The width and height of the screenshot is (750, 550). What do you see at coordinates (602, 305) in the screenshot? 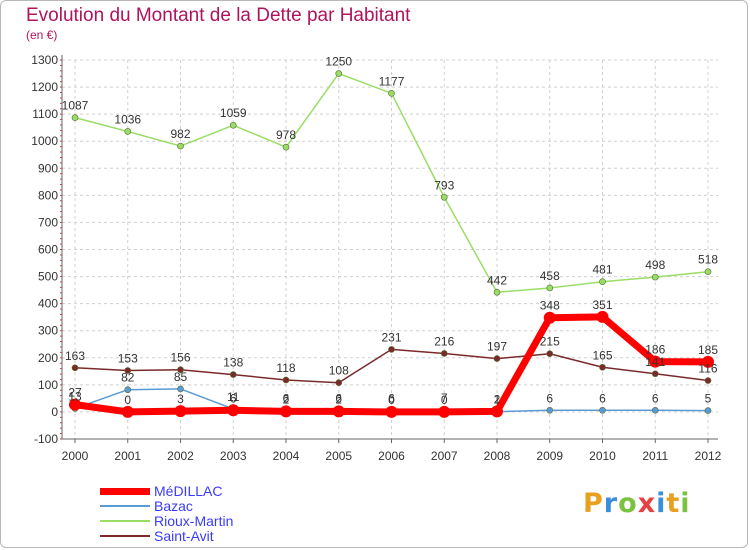
I see `data-label: 351` at bounding box center [602, 305].